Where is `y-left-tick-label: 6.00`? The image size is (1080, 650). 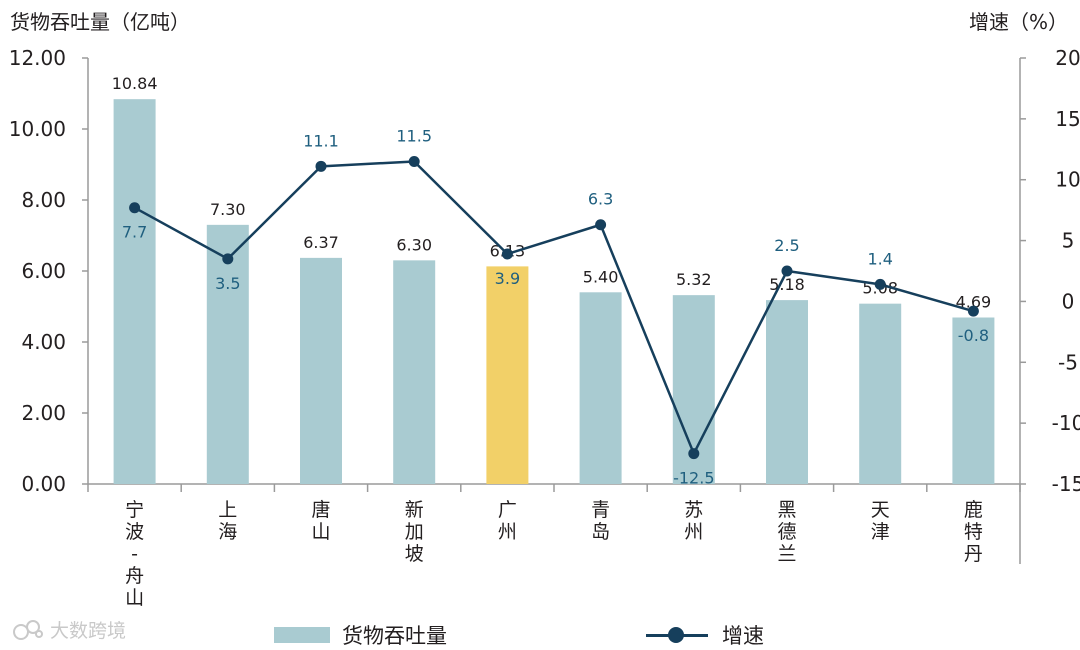
y-left-tick-label: 6.00 is located at coordinates (43, 271).